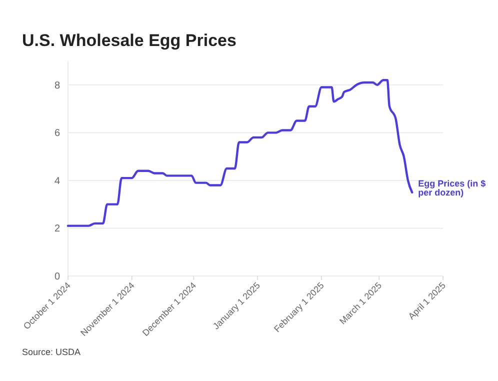 The image size is (498, 381). What do you see at coordinates (51, 352) in the screenshot?
I see `source-note: Source: USDA` at bounding box center [51, 352].